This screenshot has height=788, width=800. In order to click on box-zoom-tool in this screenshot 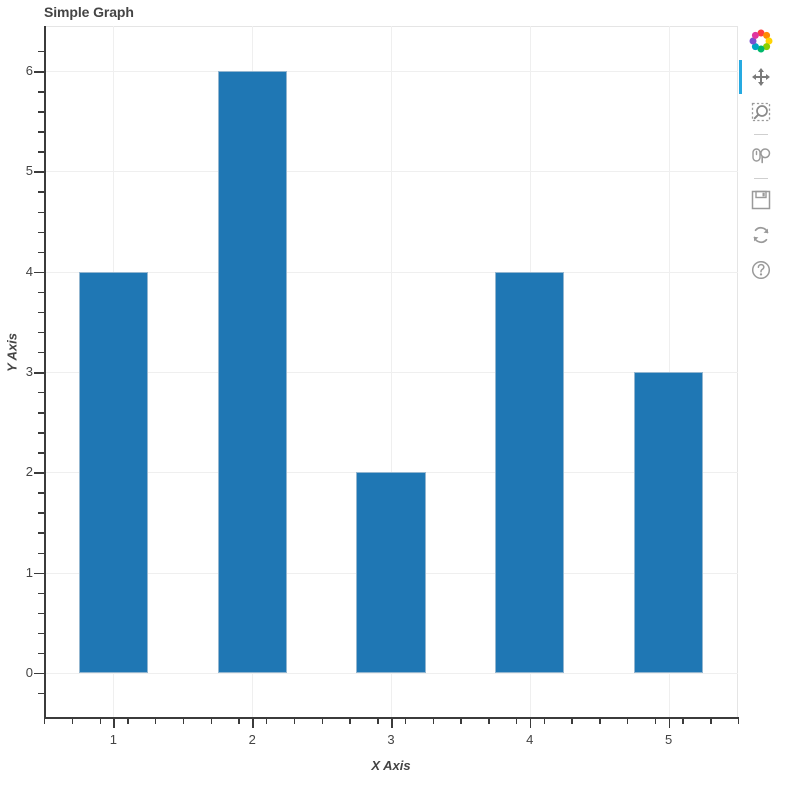, I will do `click(761, 112)`.